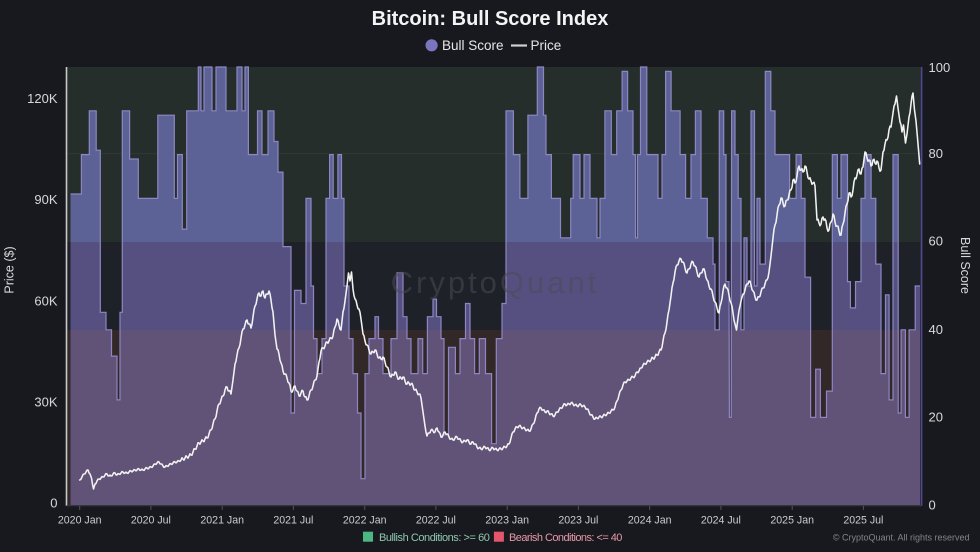 This screenshot has height=552, width=980. What do you see at coordinates (936, 153) in the screenshot?
I see `svg-text: 80` at bounding box center [936, 153].